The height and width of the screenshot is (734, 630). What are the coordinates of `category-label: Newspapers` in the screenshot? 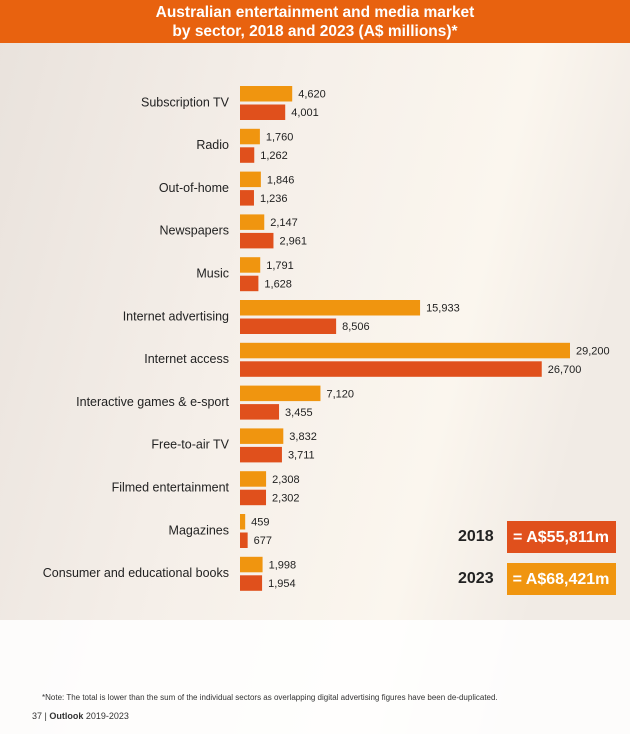 It's located at (194, 231).